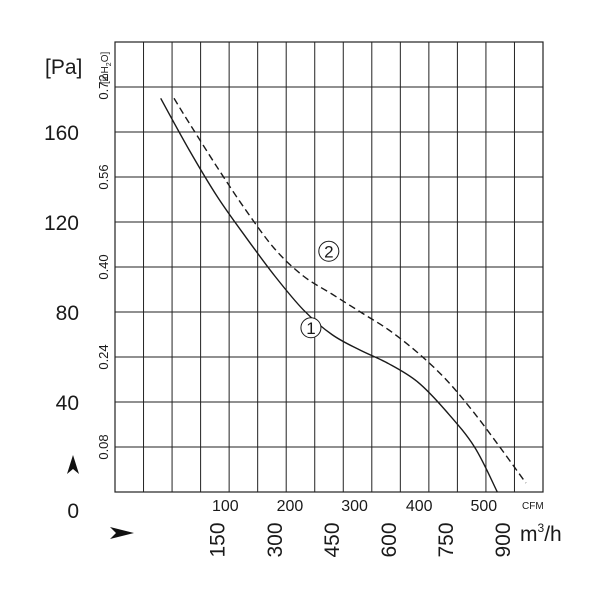 This screenshot has width=600, height=604. What do you see at coordinates (103, 176) in the screenshot?
I see `inh2o-tick-label: 0.56` at bounding box center [103, 176].